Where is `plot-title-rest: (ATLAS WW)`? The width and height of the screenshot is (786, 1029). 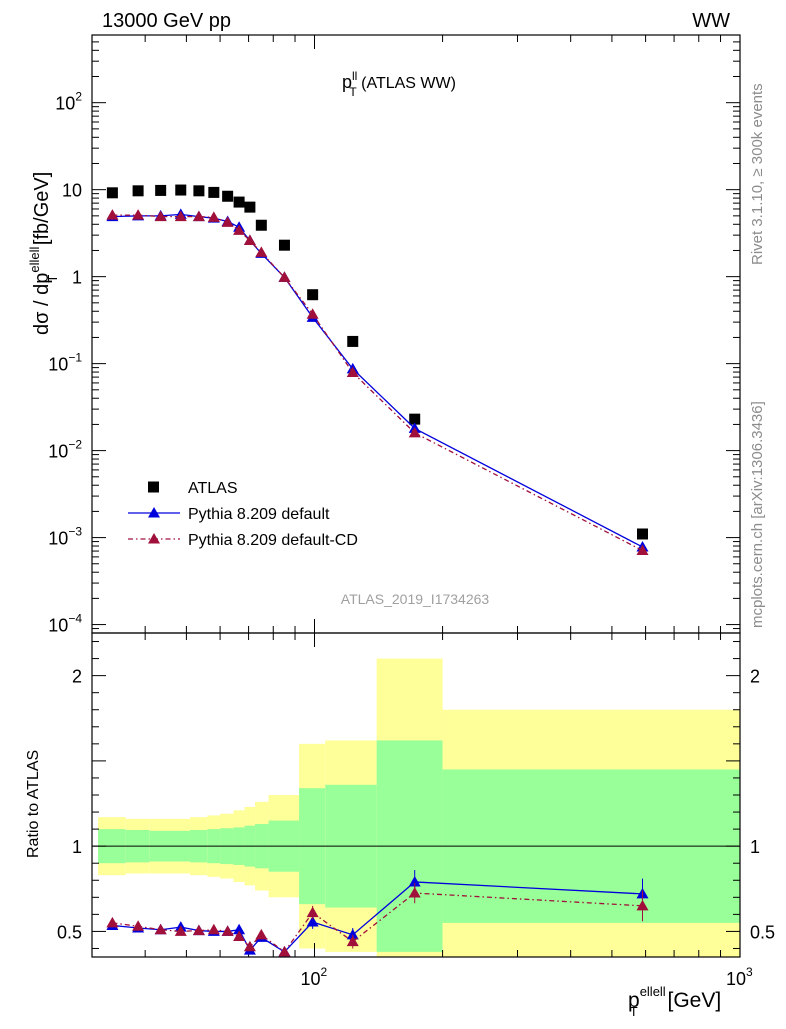 plot-title-rest: (ATLAS WW) is located at coordinates (406, 83).